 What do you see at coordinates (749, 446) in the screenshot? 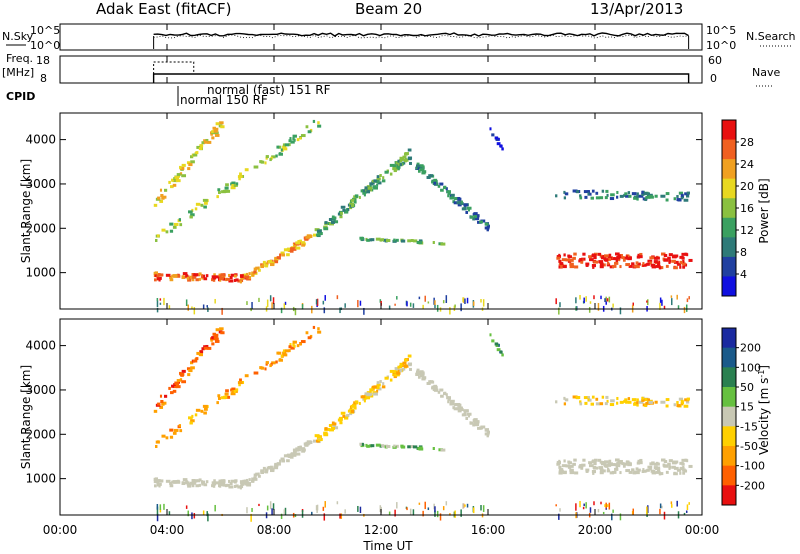
I see `velocity-colorbar-tick-label: -50` at bounding box center [749, 446].